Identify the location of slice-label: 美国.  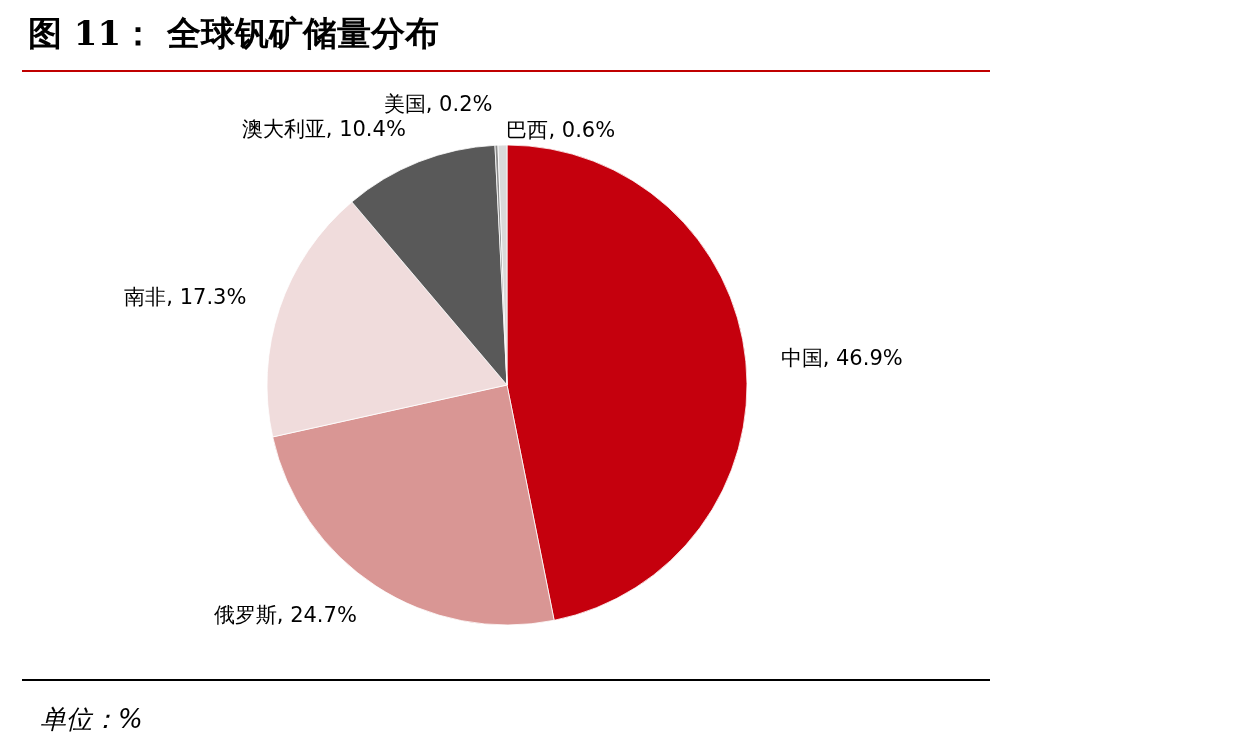
(404, 104).